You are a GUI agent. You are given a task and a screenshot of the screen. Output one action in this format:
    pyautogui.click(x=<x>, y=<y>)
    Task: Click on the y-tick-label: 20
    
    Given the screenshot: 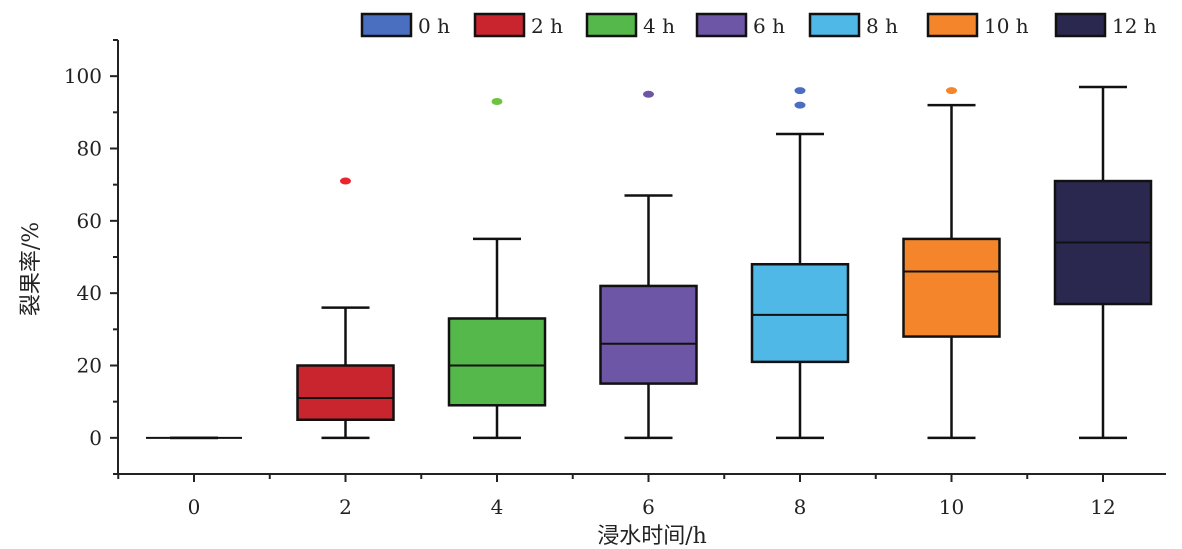 What is the action you would take?
    pyautogui.click(x=89, y=366)
    